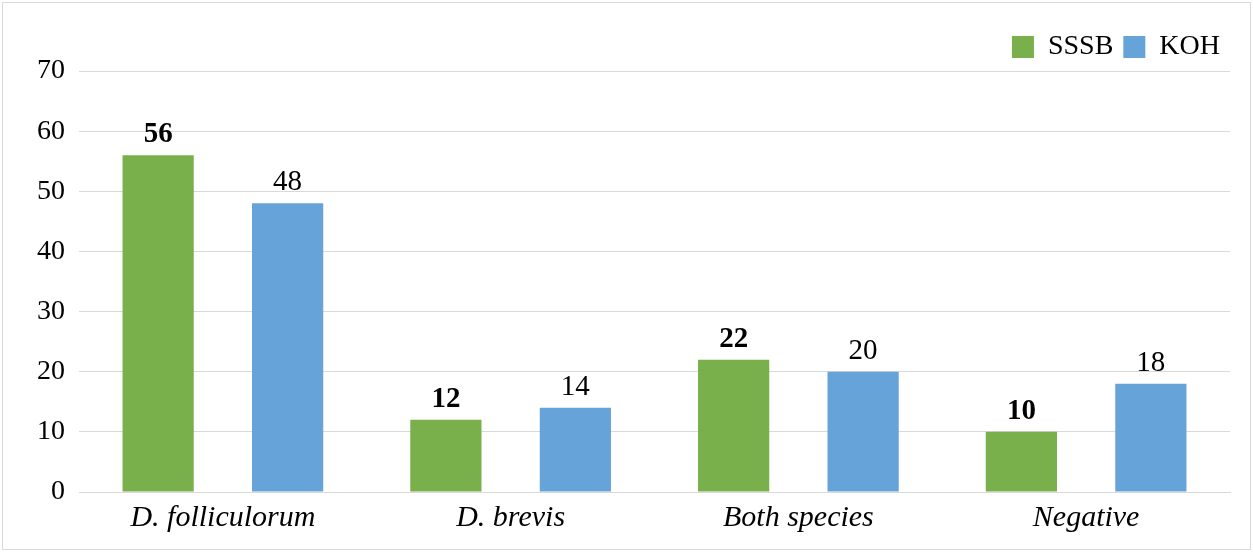  Describe the element at coordinates (1151, 360) in the screenshot. I see `data-label: 18` at that location.